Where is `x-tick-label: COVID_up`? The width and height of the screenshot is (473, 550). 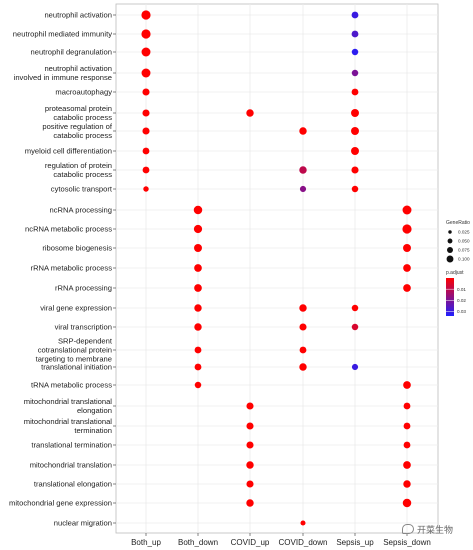
x-tick-label: COVID_up is located at coordinates (250, 542).